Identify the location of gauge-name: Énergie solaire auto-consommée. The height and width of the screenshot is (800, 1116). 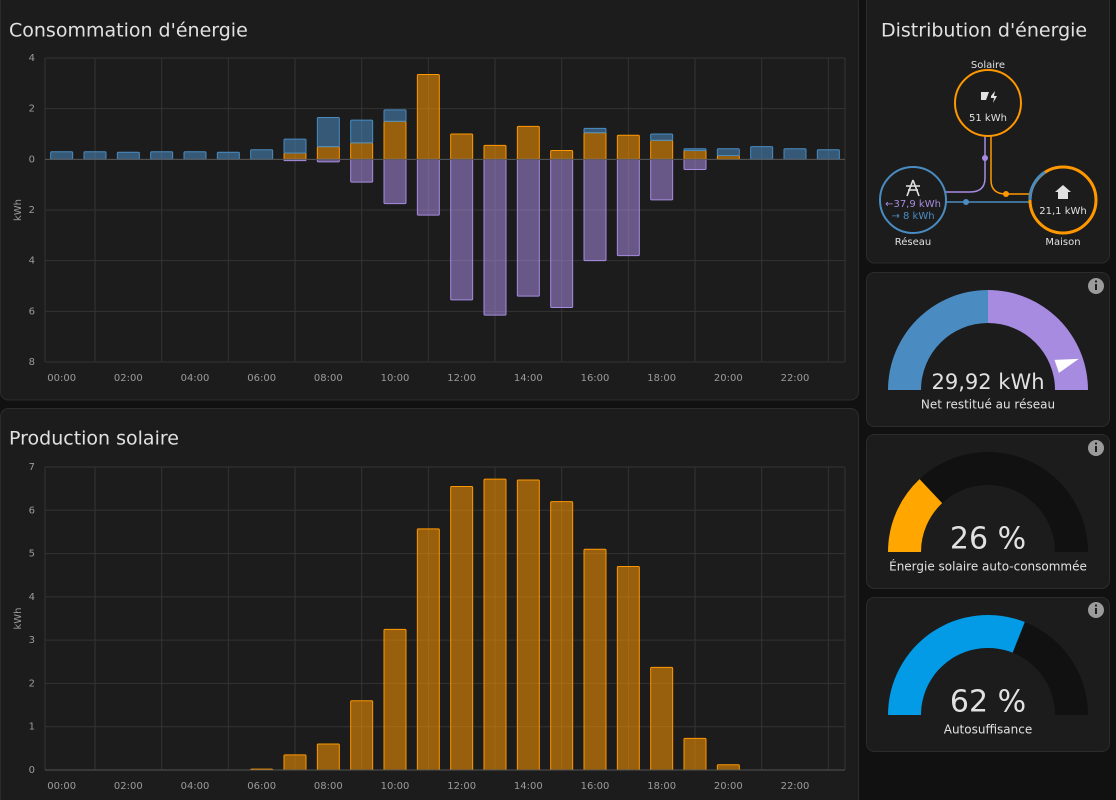
(988, 566).